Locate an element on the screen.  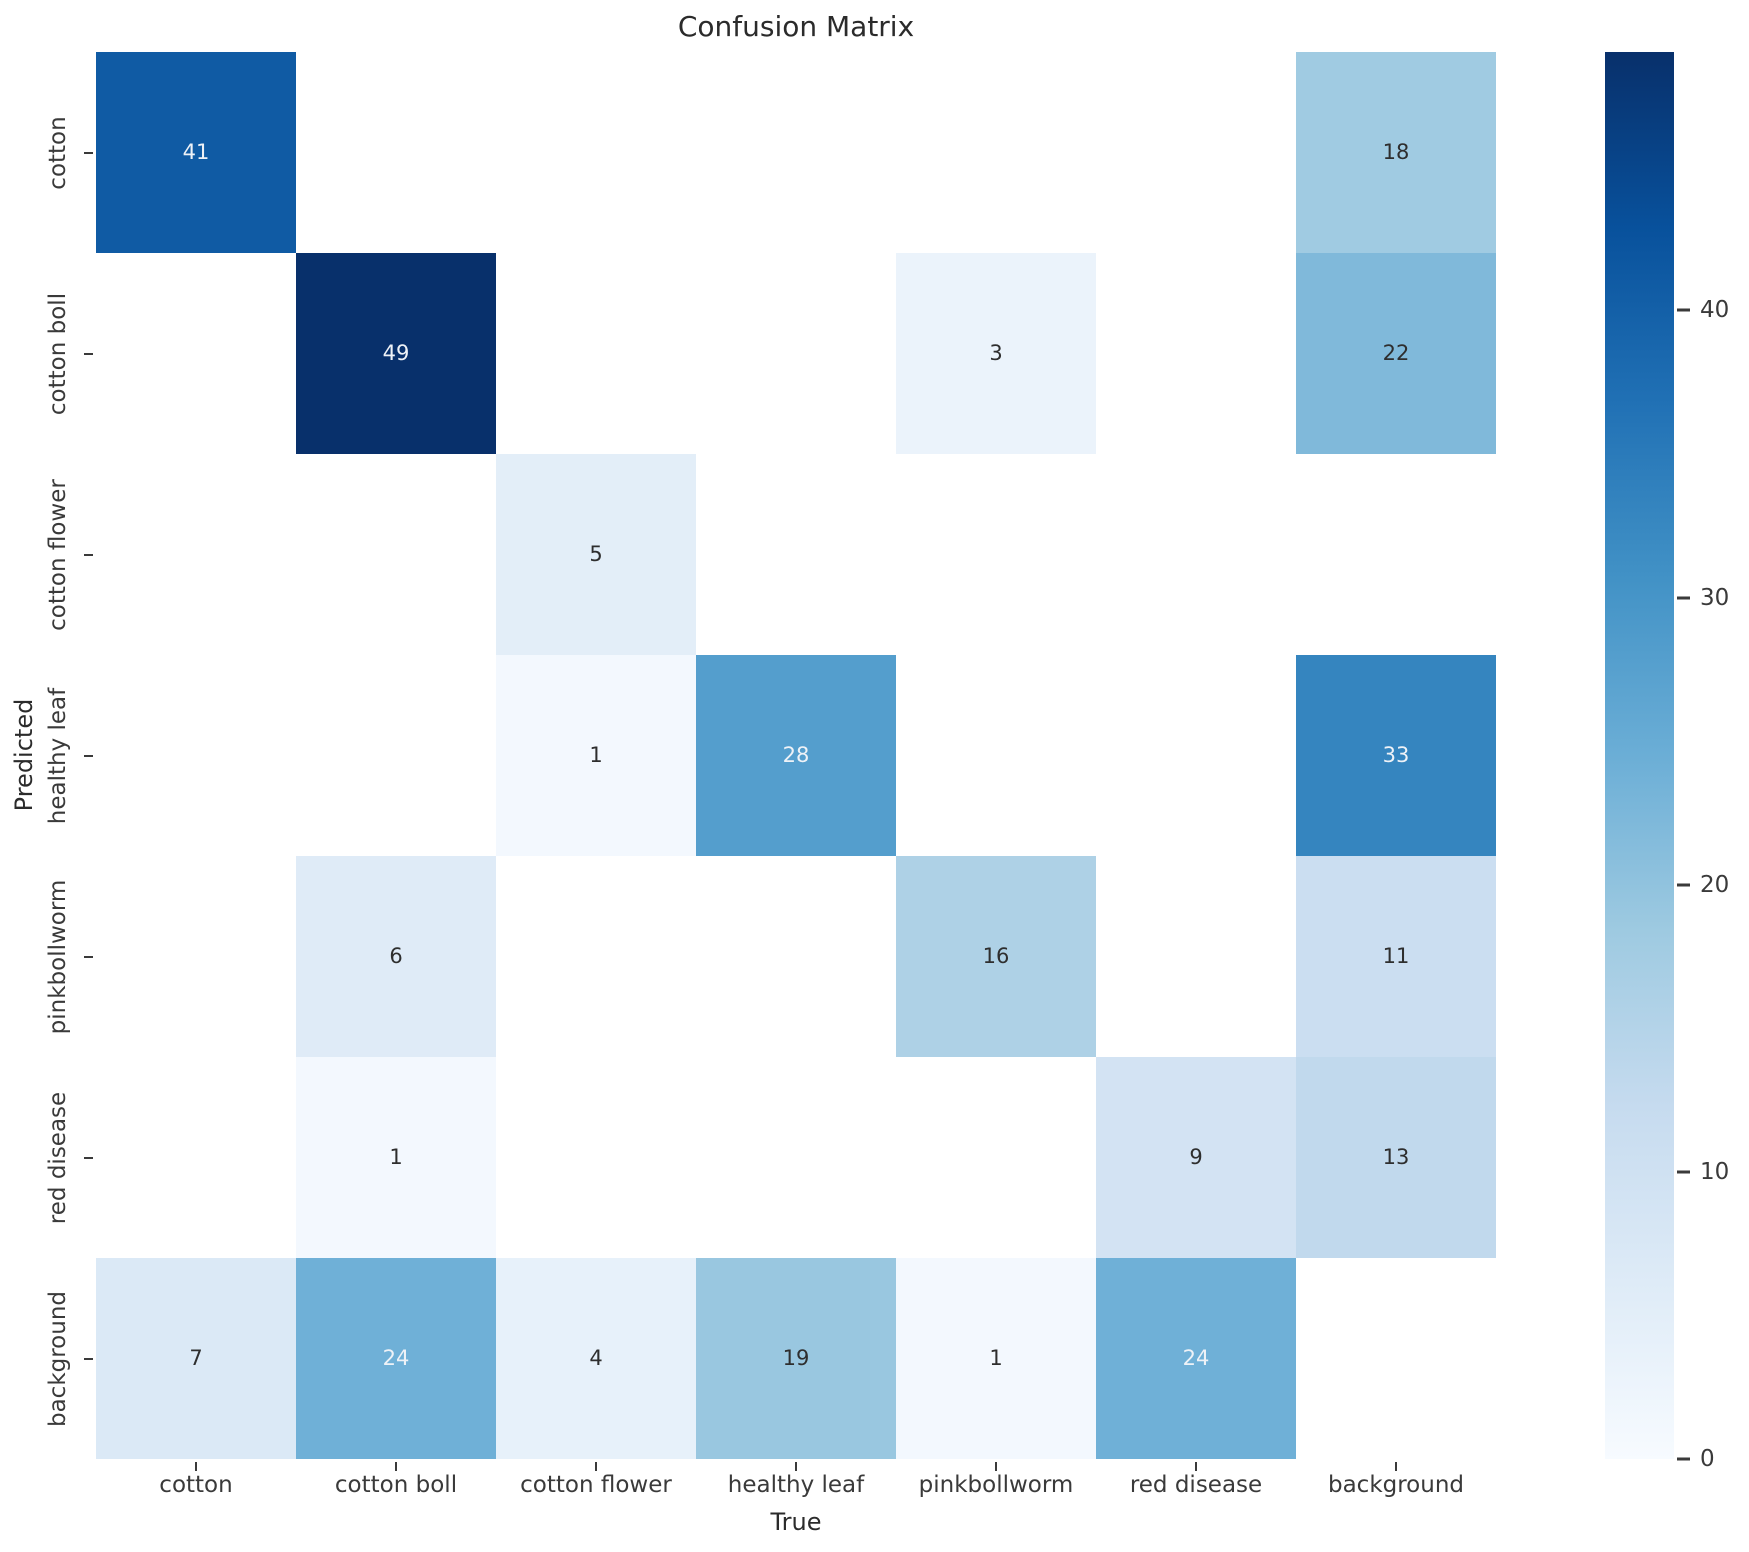
cell-value: 6 is located at coordinates (396, 956).